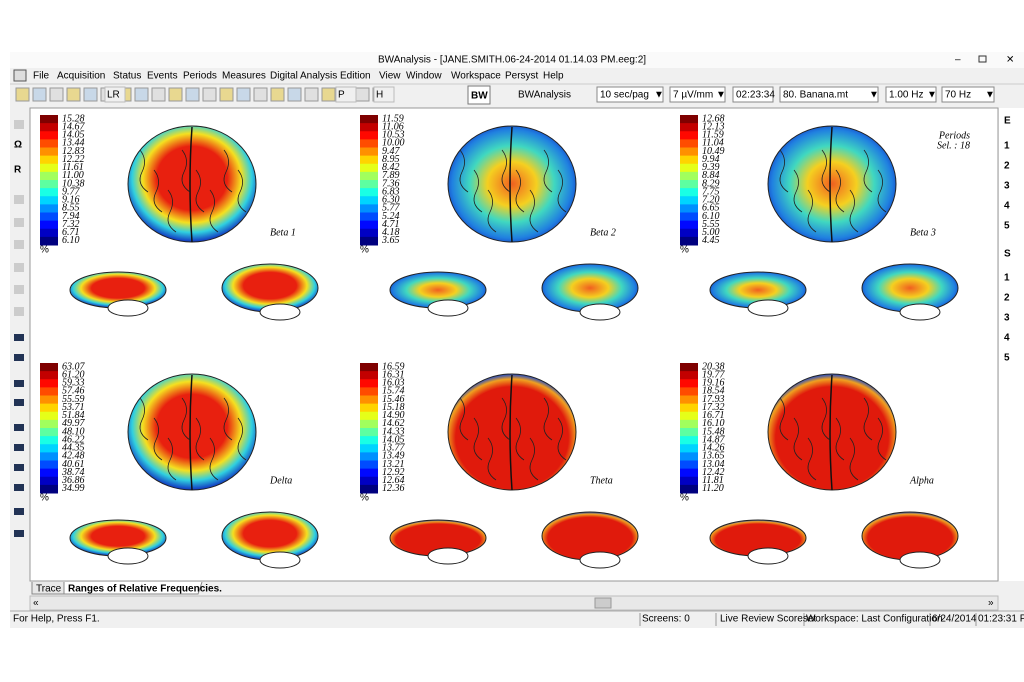  What do you see at coordinates (390, 76) in the screenshot?
I see `menu-item: View` at bounding box center [390, 76].